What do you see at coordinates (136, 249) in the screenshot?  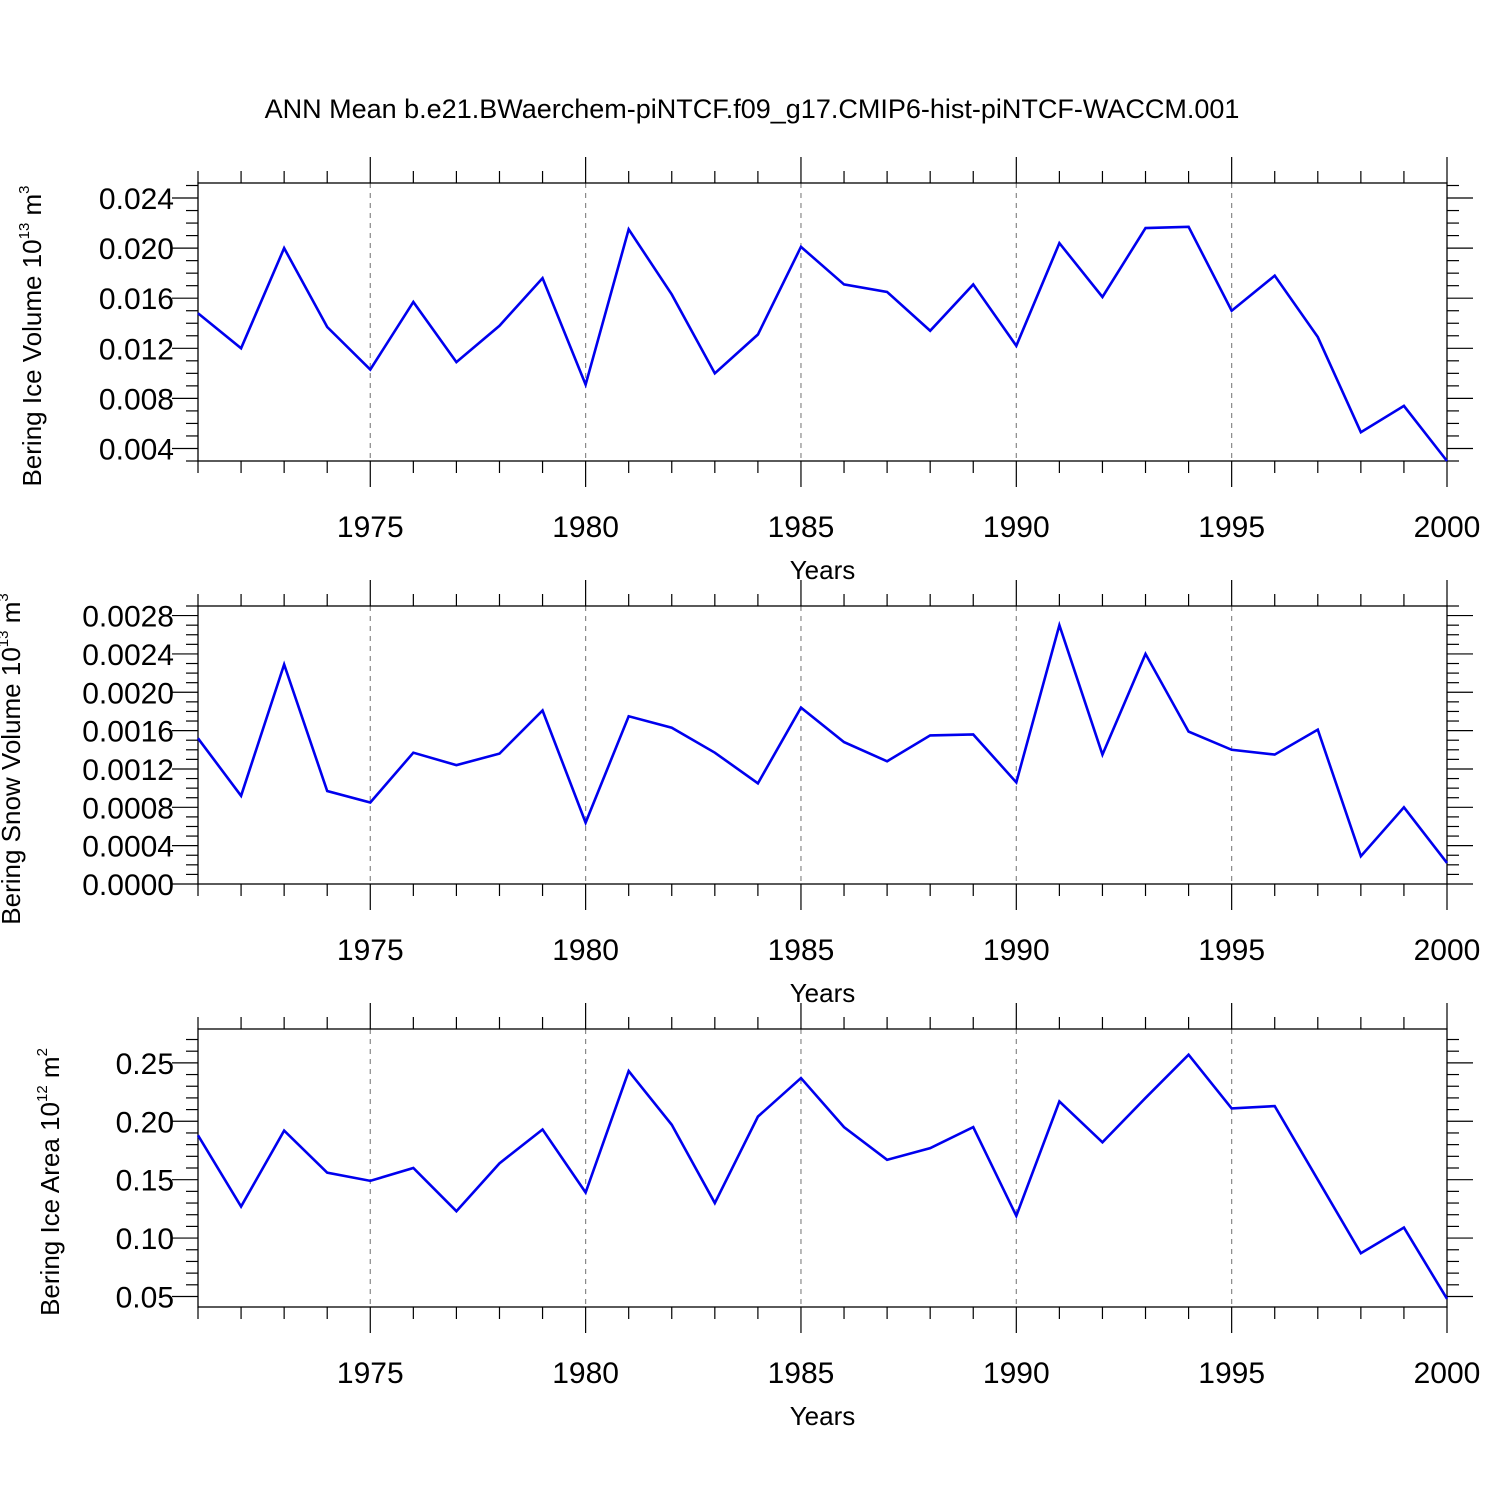 I see `panel-1-y-tick-label: 0.020` at bounding box center [136, 249].